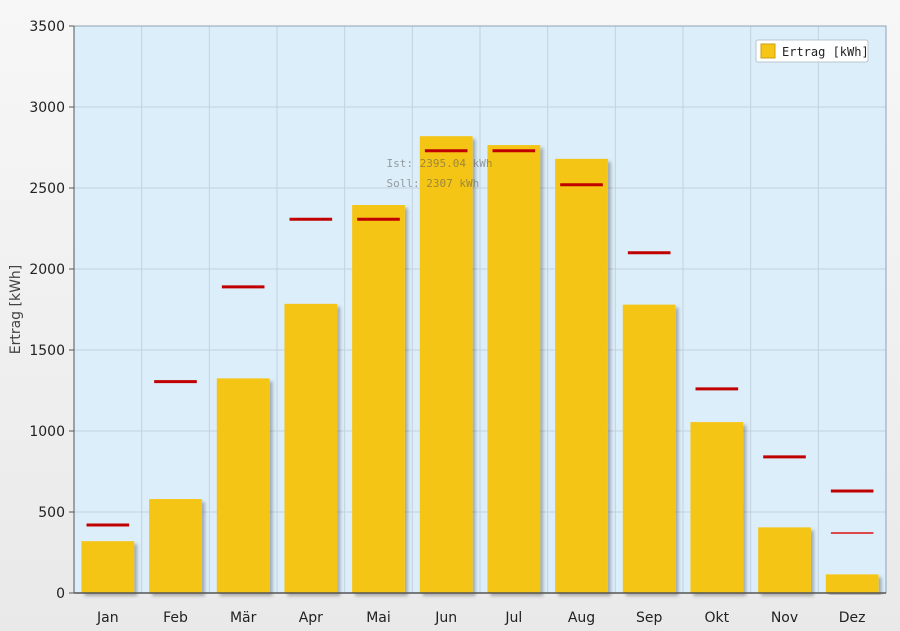 The width and height of the screenshot is (900, 631). Describe the element at coordinates (60, 594) in the screenshot. I see `y-tick-label: 0` at that location.